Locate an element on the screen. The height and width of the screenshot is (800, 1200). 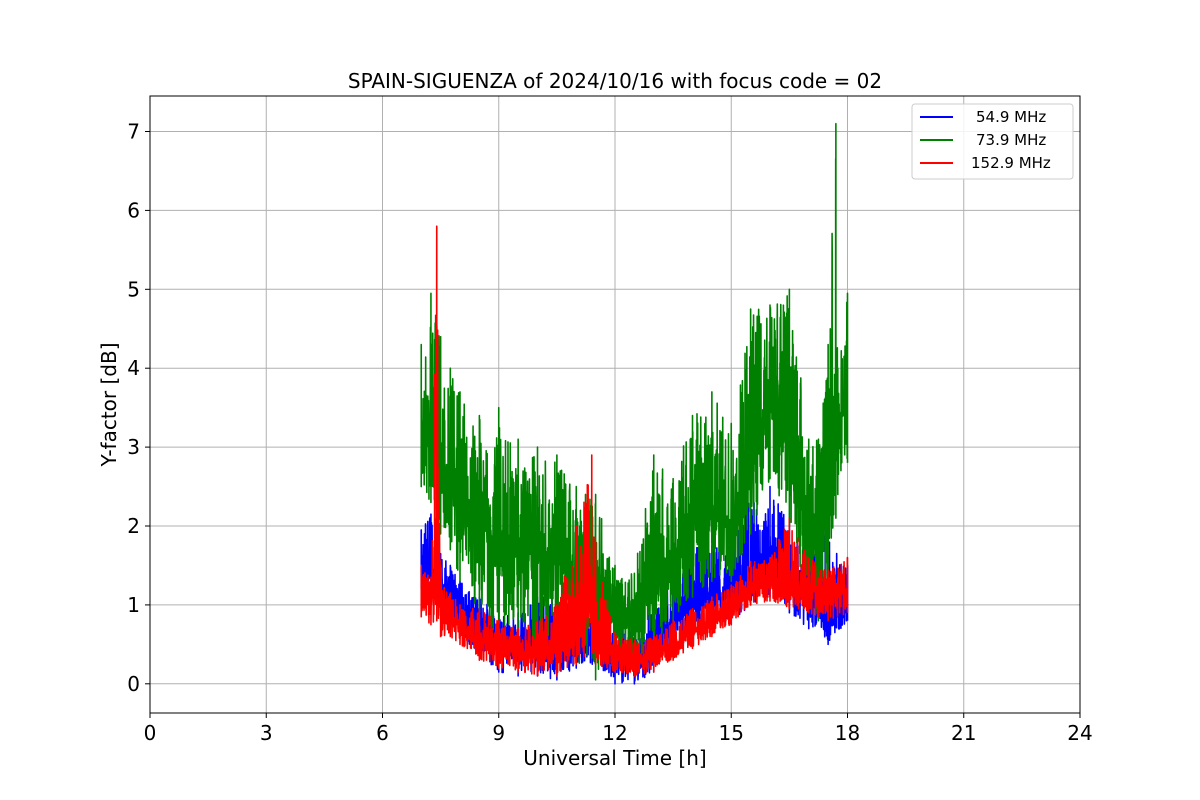
y-tick-label: 5 is located at coordinates (133, 289).